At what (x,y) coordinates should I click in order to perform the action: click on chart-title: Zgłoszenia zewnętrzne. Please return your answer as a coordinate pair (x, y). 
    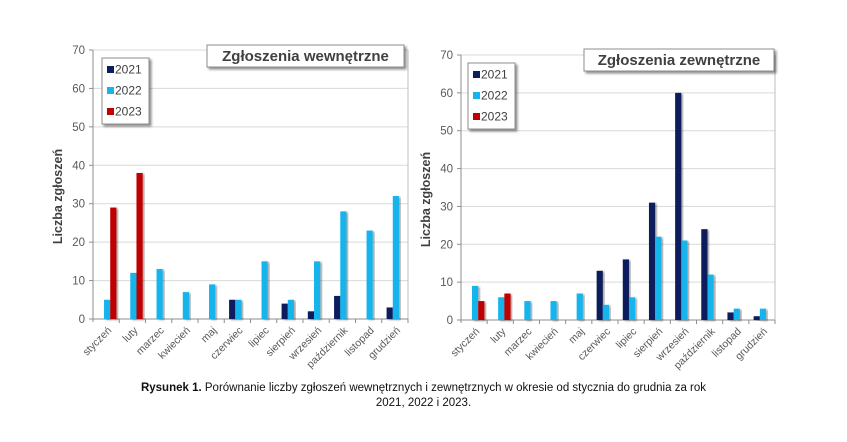
    Looking at the image, I should click on (679, 60).